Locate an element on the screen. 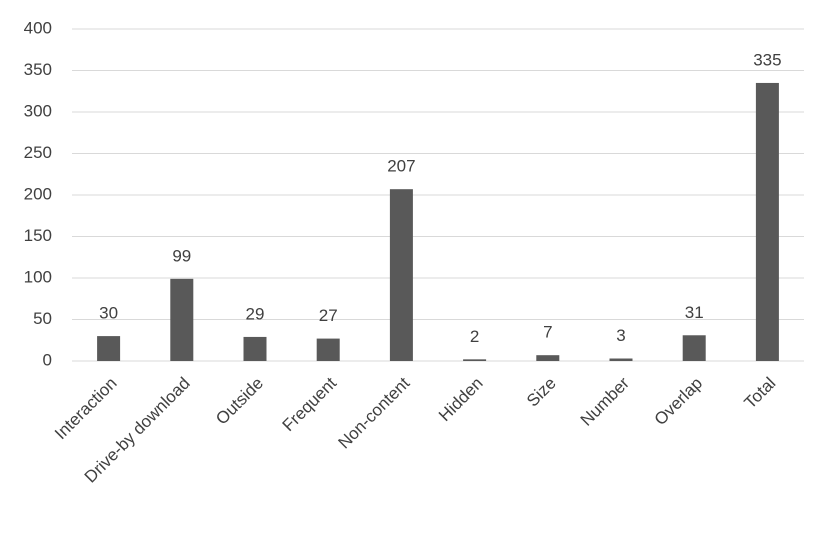  y-tick-label: 100 is located at coordinates (38, 276).